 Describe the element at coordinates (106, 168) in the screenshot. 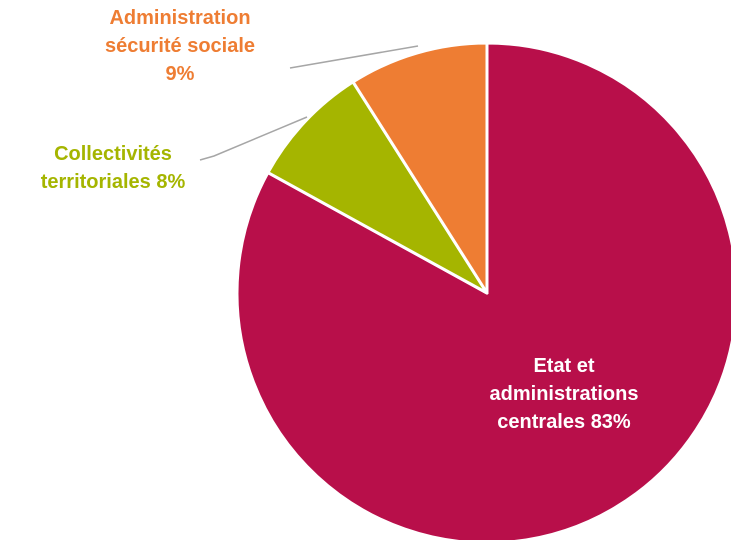

I see `category-name: Collectivités territoriales` at that location.